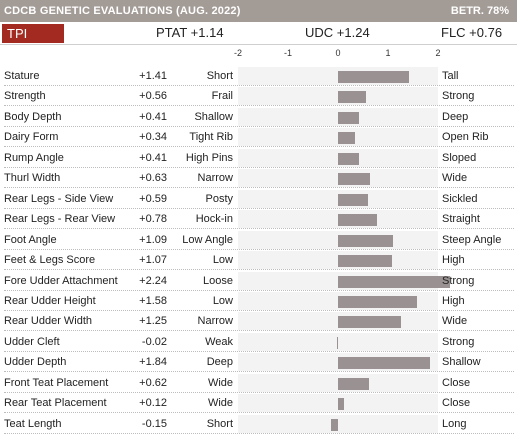  Describe the element at coordinates (153, 280) in the screenshot. I see `trait-value: +2.24` at that location.